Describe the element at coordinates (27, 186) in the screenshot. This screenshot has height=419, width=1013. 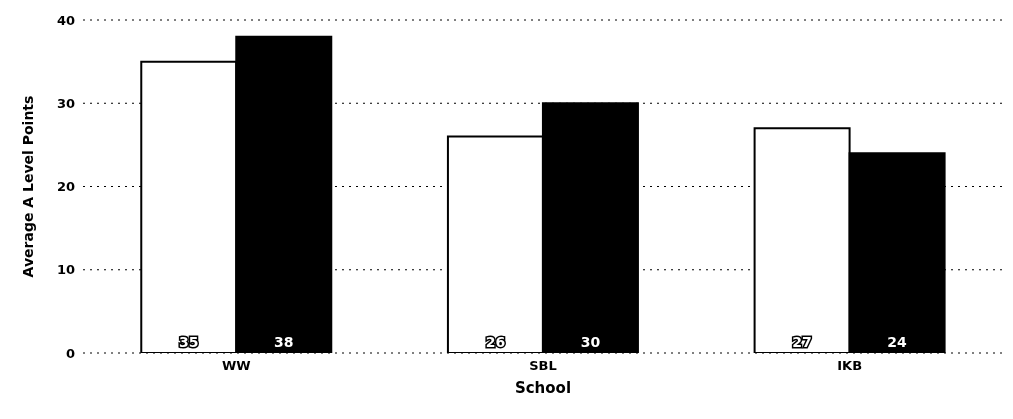
I see `y-axis-title: Average A Level Points` at that location.